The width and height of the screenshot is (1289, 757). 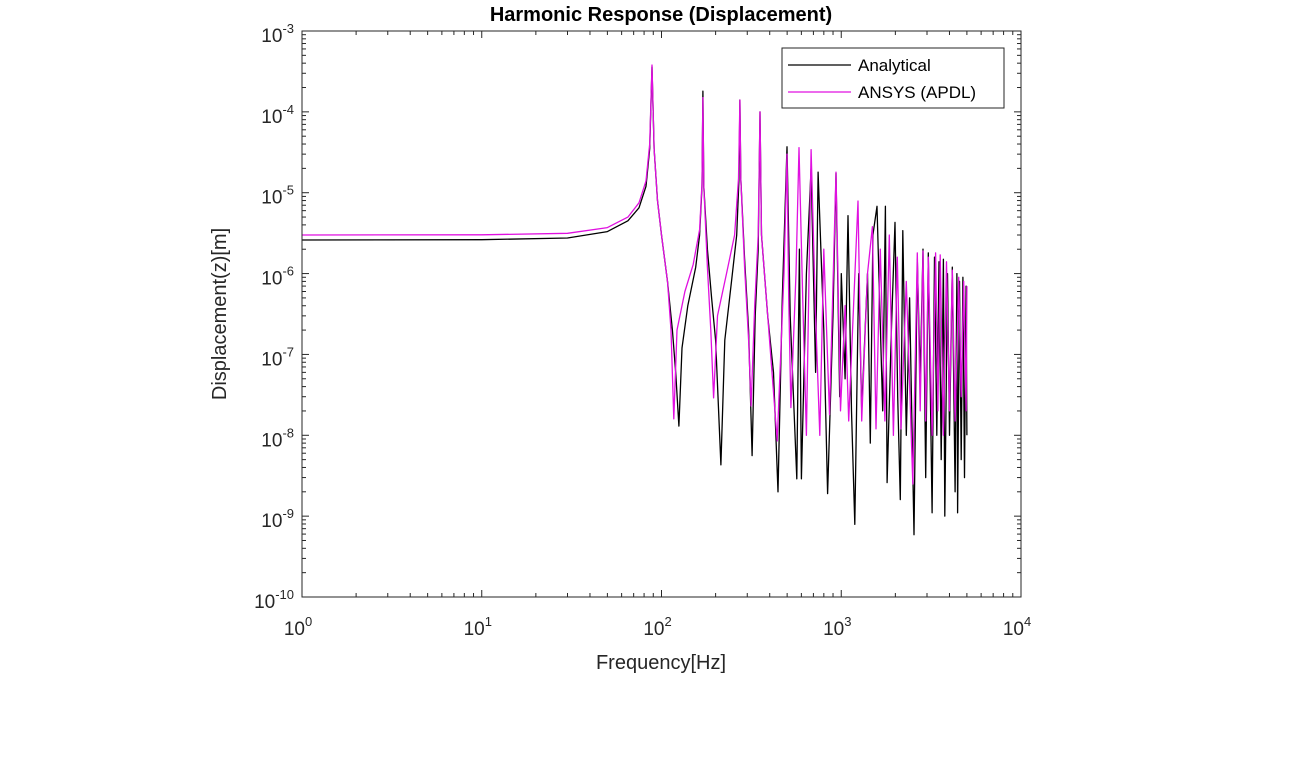 I want to click on x-axis-label: Frequency[Hz], so click(x=661, y=663).